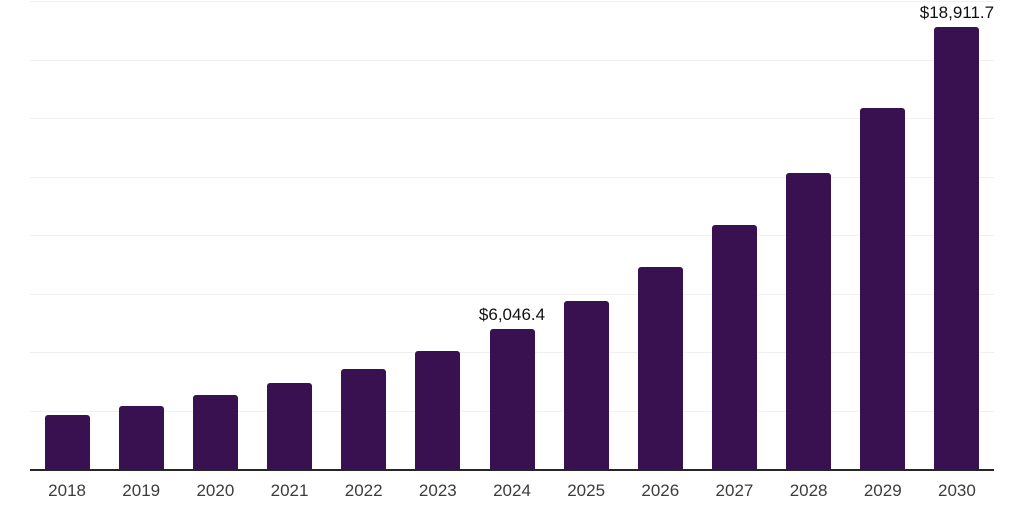 The image size is (1024, 512). I want to click on x-tick-2025: 2025, so click(586, 490).